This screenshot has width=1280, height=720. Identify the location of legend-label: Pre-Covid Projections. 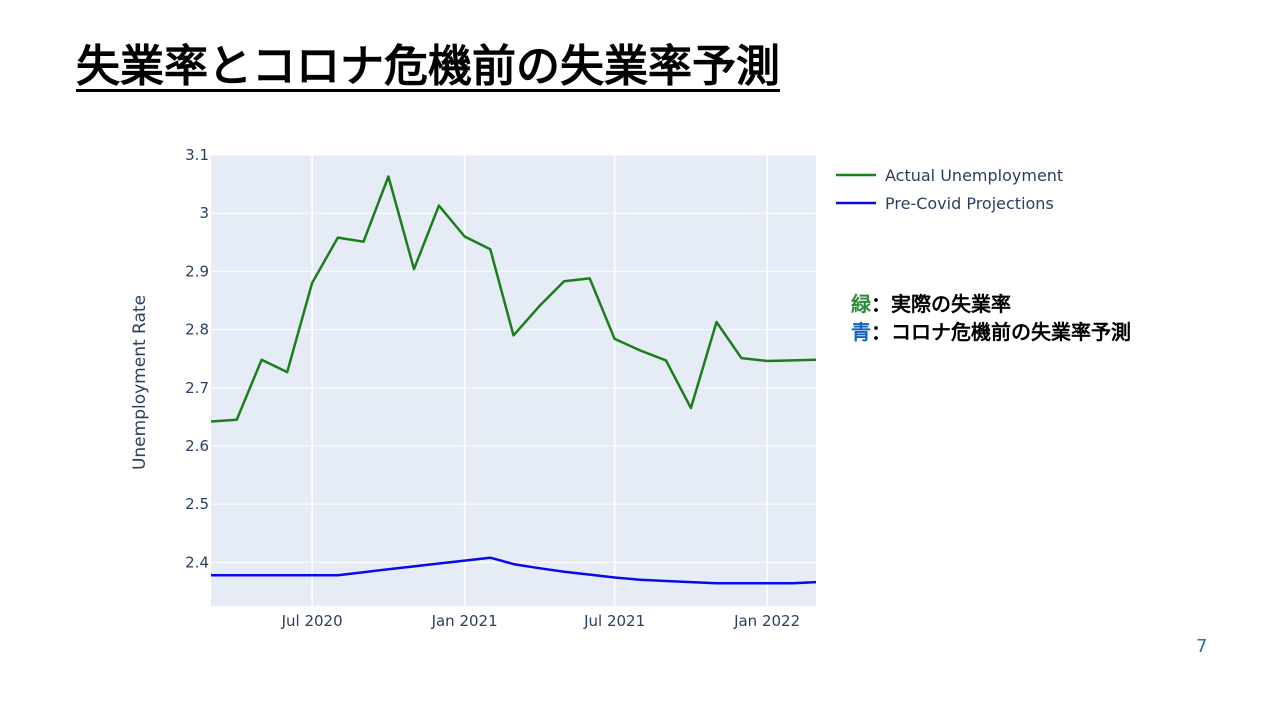
(969, 203).